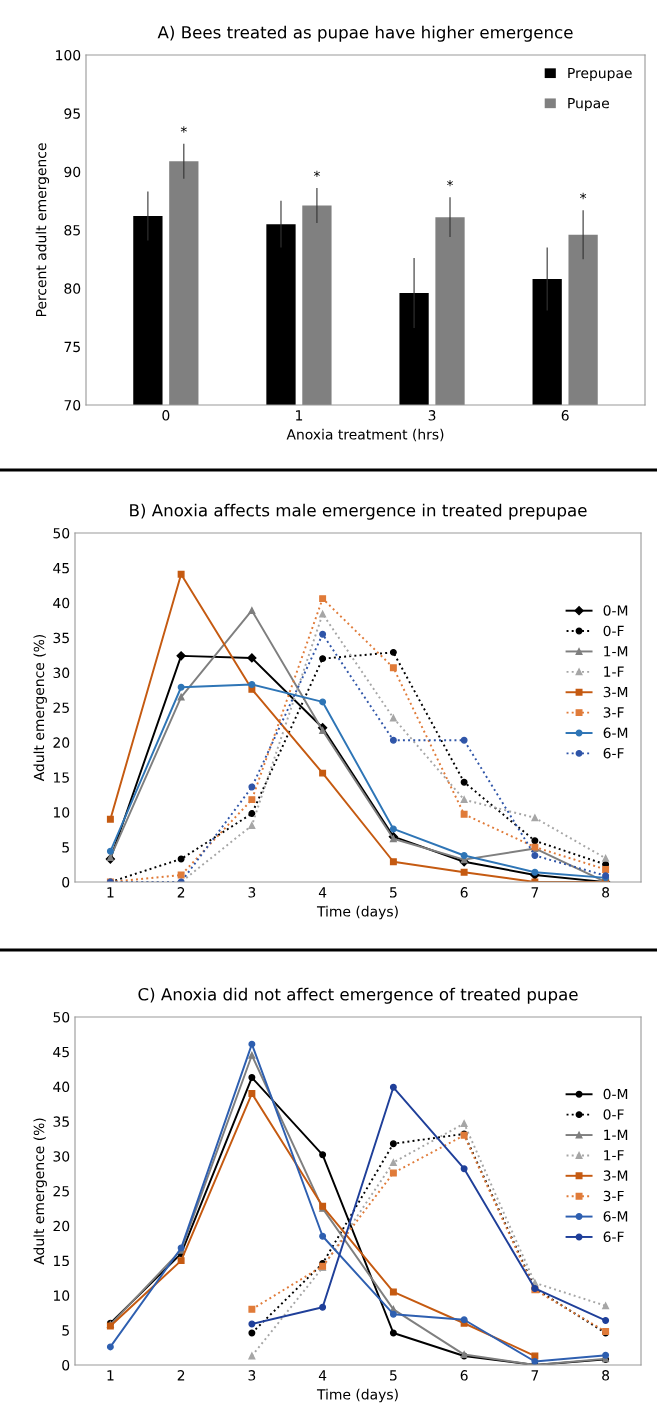 The image size is (657, 1421). I want to click on y-tick-label: 85, so click(72, 230).